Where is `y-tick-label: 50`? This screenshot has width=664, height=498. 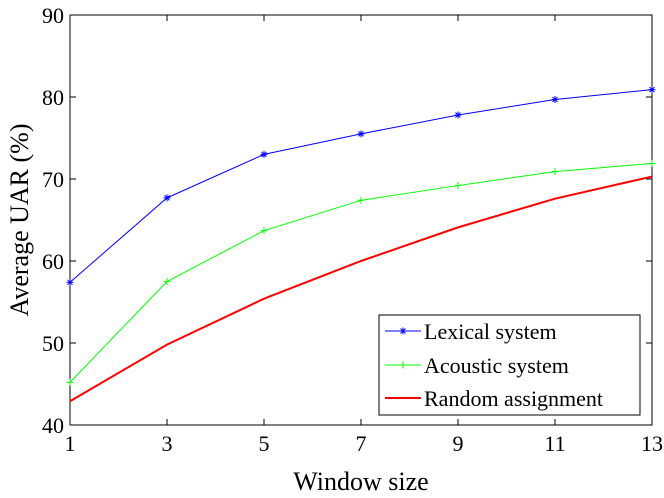
y-tick-label: 50 is located at coordinates (53, 343).